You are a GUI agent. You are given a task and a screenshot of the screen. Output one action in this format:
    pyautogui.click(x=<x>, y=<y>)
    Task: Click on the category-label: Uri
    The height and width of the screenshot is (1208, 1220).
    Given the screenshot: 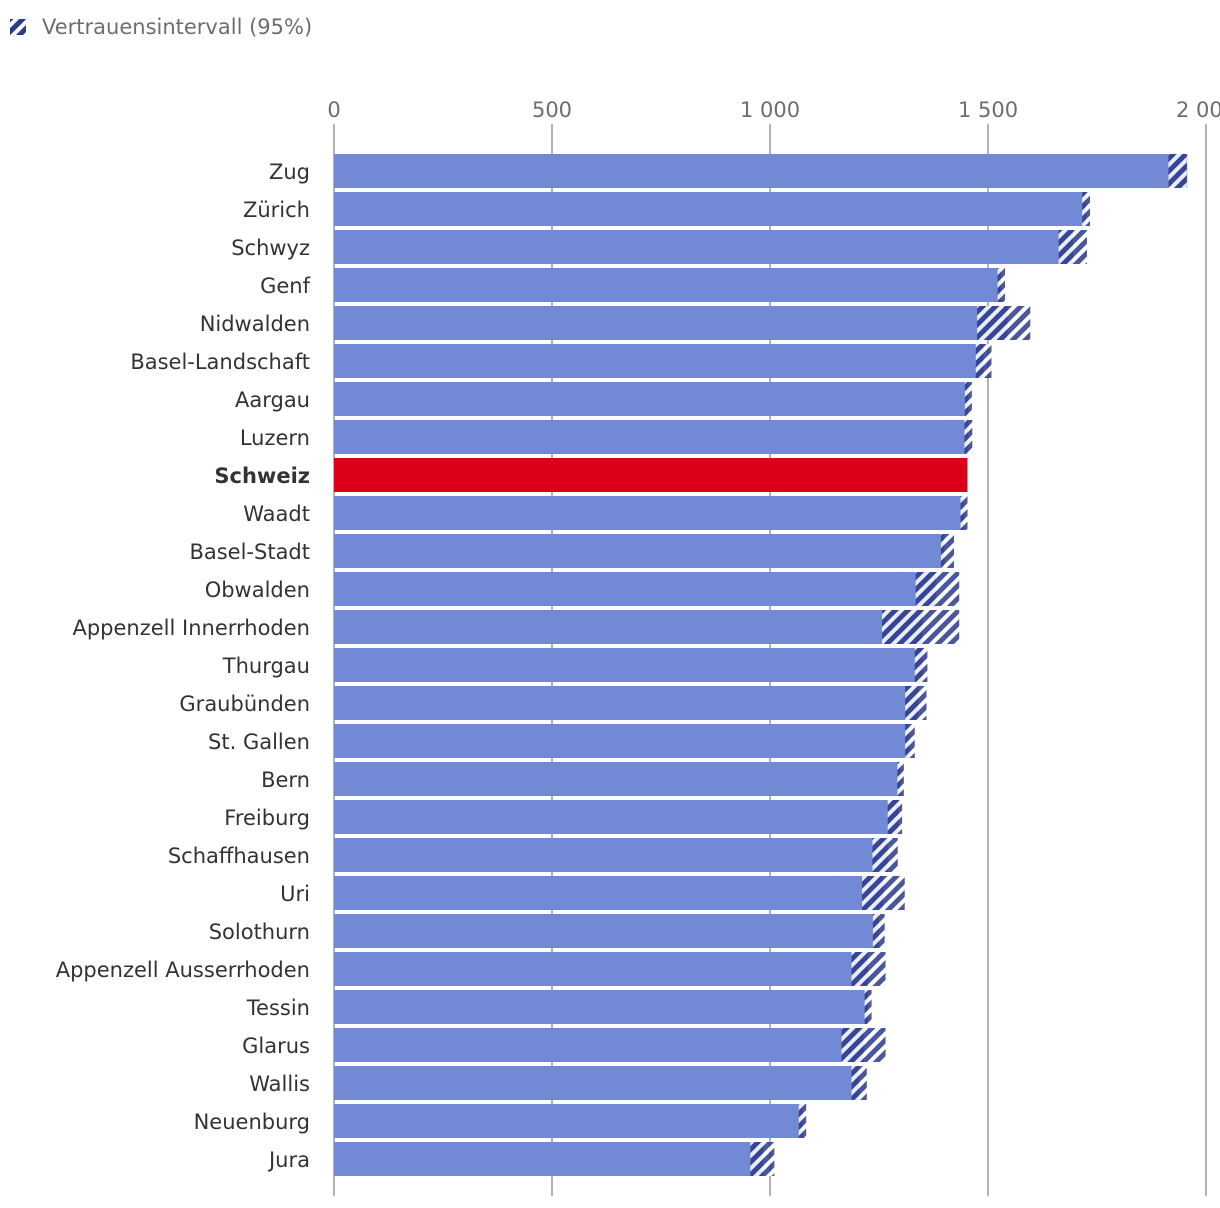 What is the action you would take?
    pyautogui.click(x=295, y=894)
    